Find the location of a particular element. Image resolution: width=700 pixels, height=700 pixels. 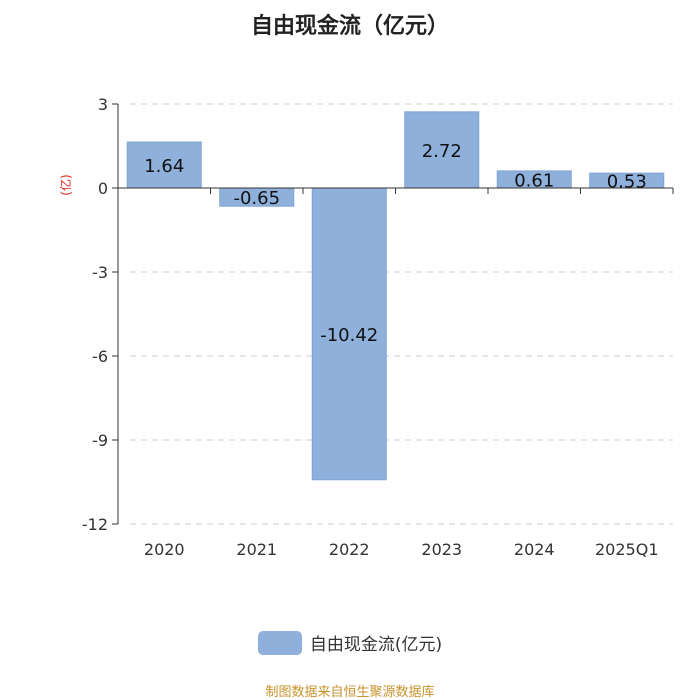

legend: 自由现金流(亿元) is located at coordinates (350, 642).